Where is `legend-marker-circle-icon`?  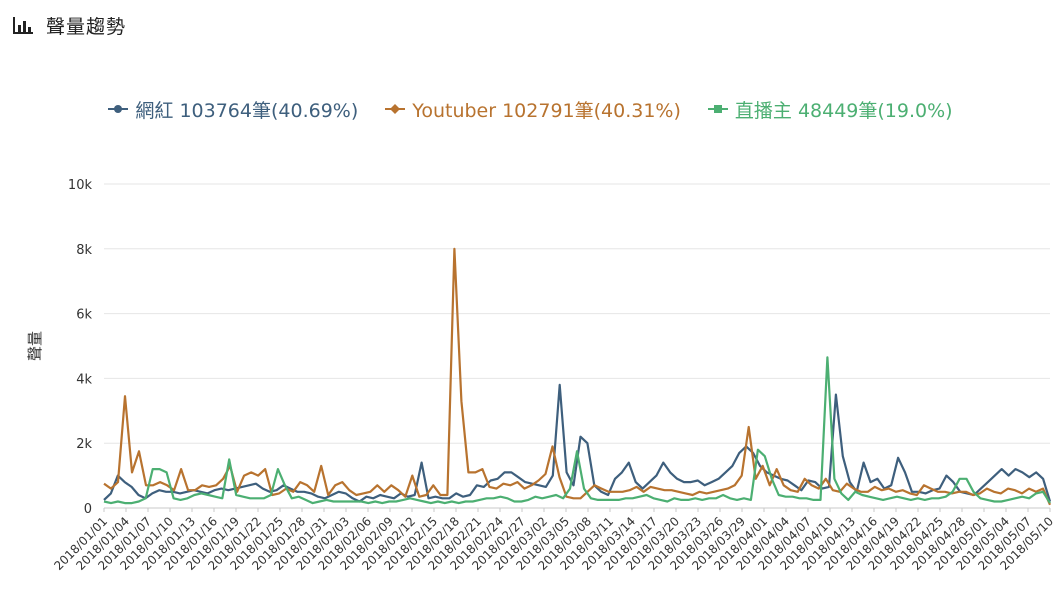
legend-marker-circle-icon is located at coordinates (118, 109).